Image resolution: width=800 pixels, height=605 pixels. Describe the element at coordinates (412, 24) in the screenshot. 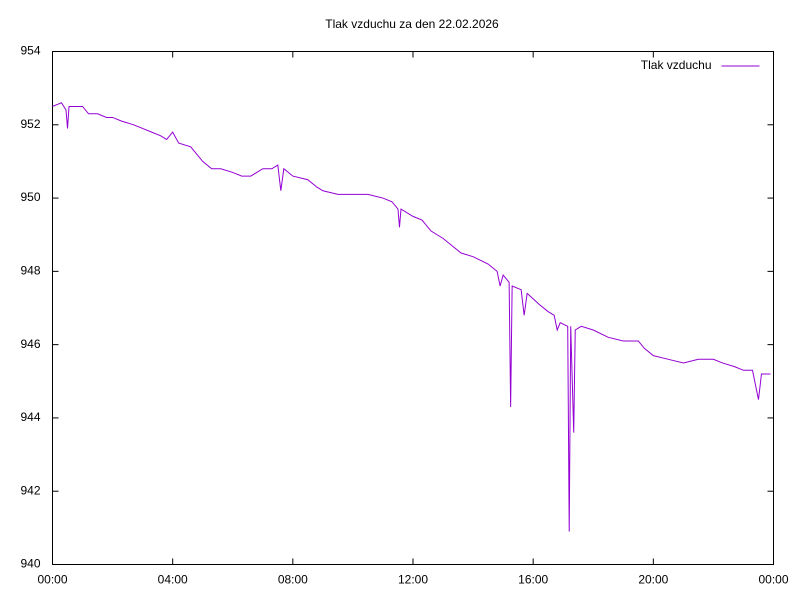

I see `chart-title: Tlak vzduchu za den 22.02.2026` at that location.